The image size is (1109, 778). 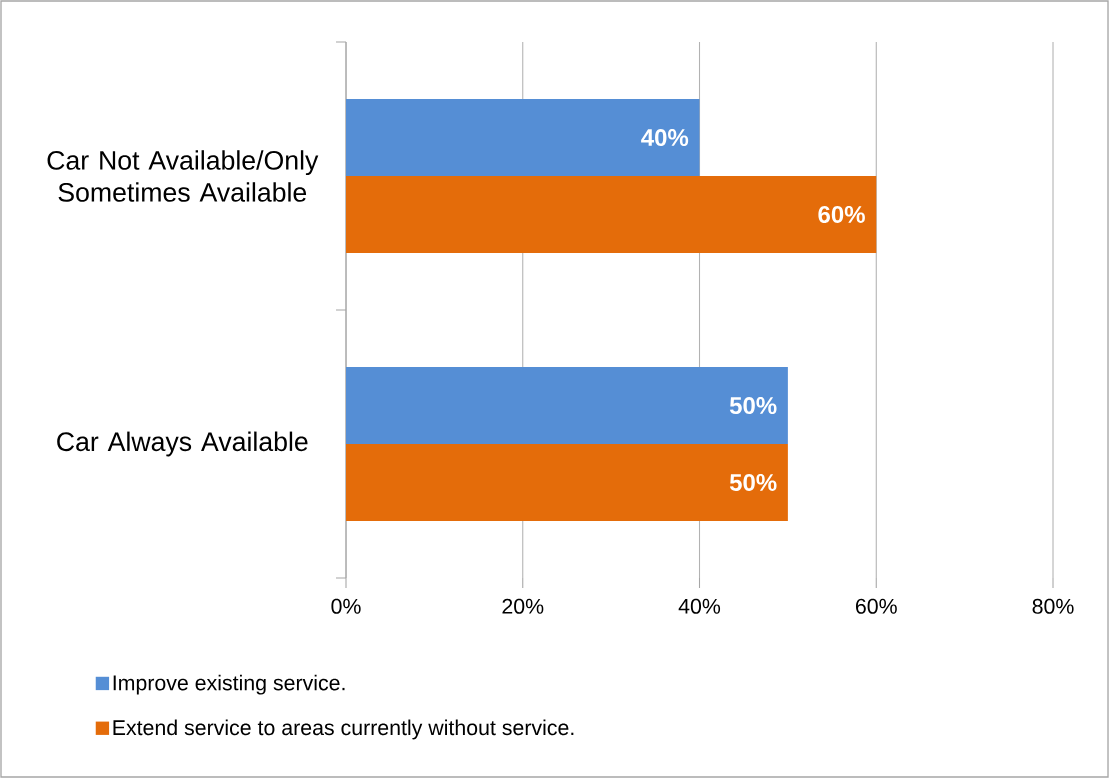 What do you see at coordinates (665, 138) in the screenshot?
I see `data-label: 40%` at bounding box center [665, 138].